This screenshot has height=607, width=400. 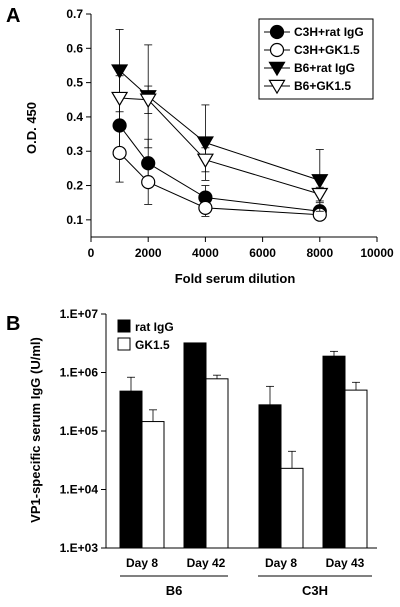 What do you see at coordinates (79, 431) in the screenshot?
I see `panel-b-y-tick-label: 1.E+05` at bounding box center [79, 431].